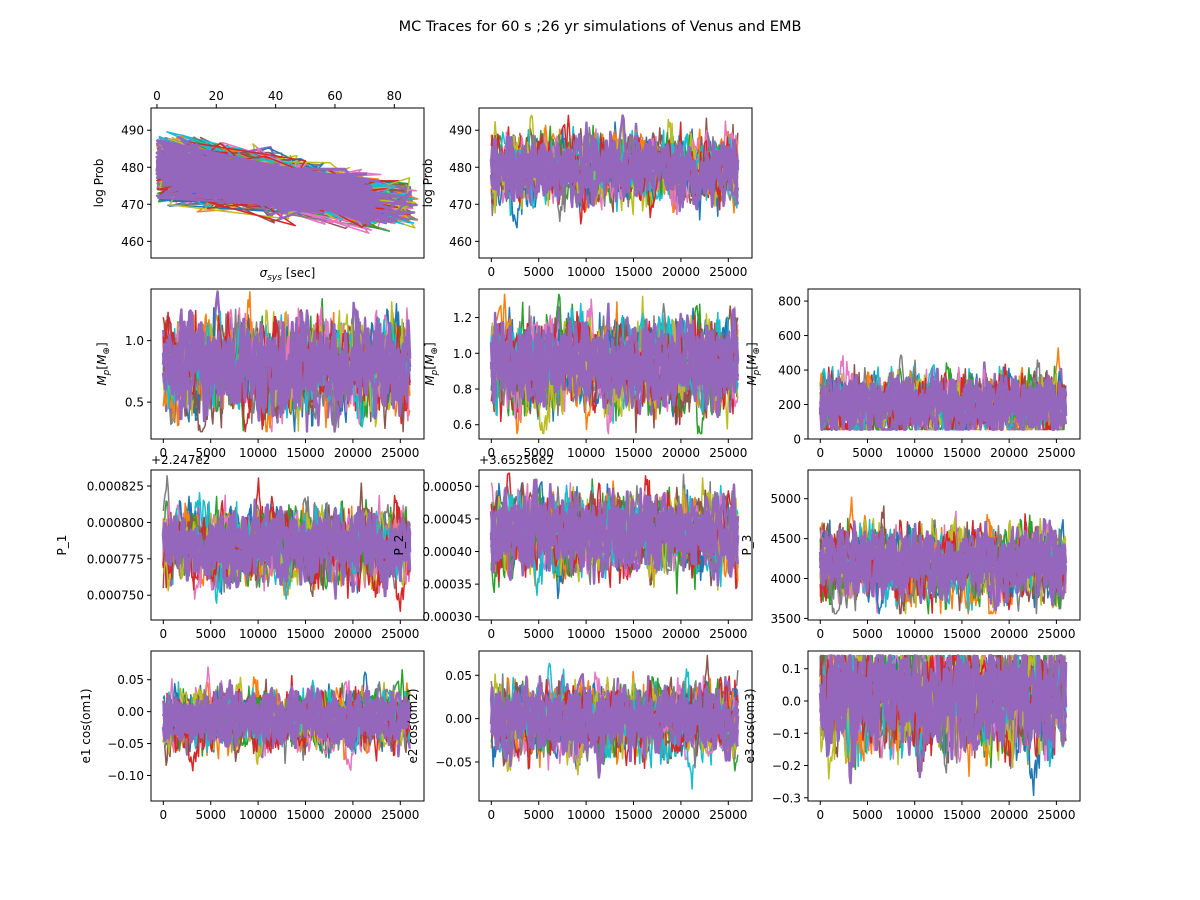  What do you see at coordinates (447, 585) in the screenshot?
I see `y-tick-label: 0.00035` at bounding box center [447, 585].